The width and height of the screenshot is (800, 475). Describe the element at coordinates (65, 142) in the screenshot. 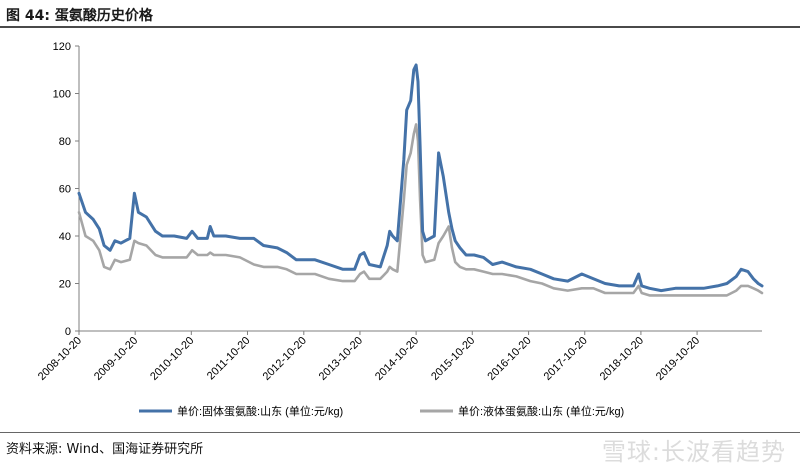

I see `y-tick-label: 80` at that location.